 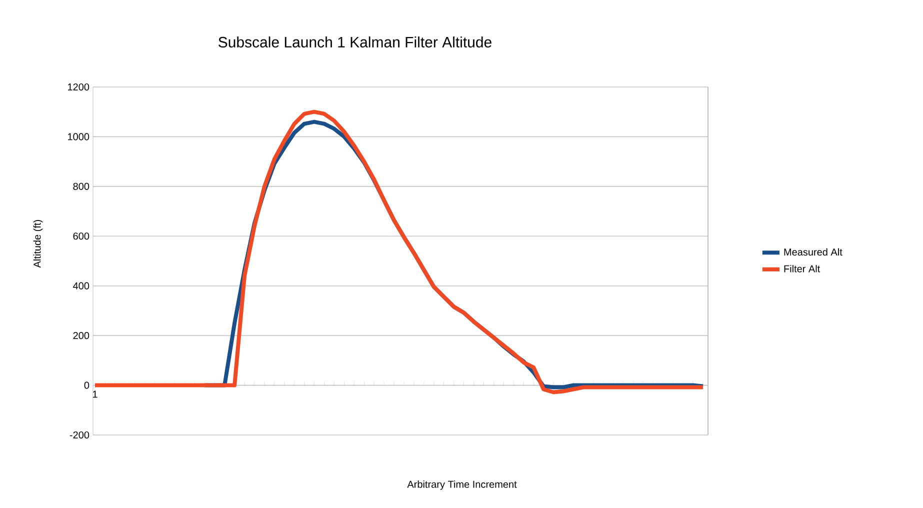 What do you see at coordinates (81, 286) in the screenshot?
I see `y-tick-label: 400` at bounding box center [81, 286].